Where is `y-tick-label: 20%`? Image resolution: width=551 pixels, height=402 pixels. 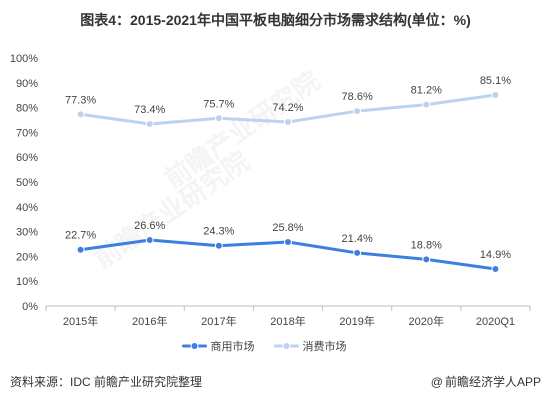 y-tick-label: 20% is located at coordinates (27, 257).